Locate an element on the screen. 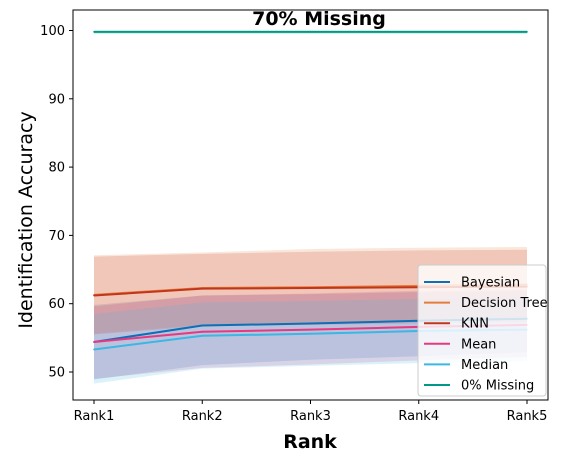  y-tick-label: 80 is located at coordinates (56, 168).